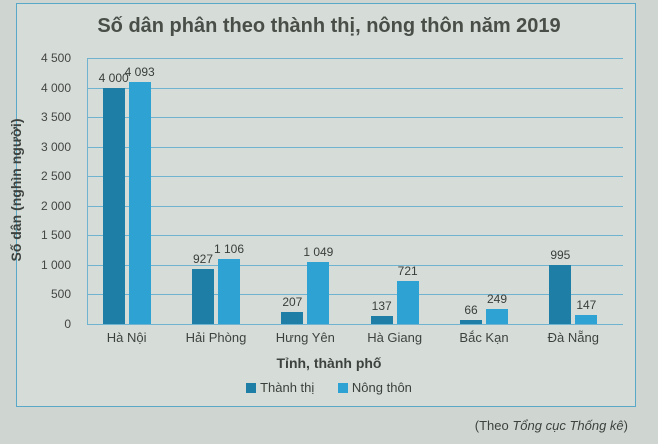 This screenshot has width=658, height=444. I want to click on bar-value-label: 207, so click(292, 301).